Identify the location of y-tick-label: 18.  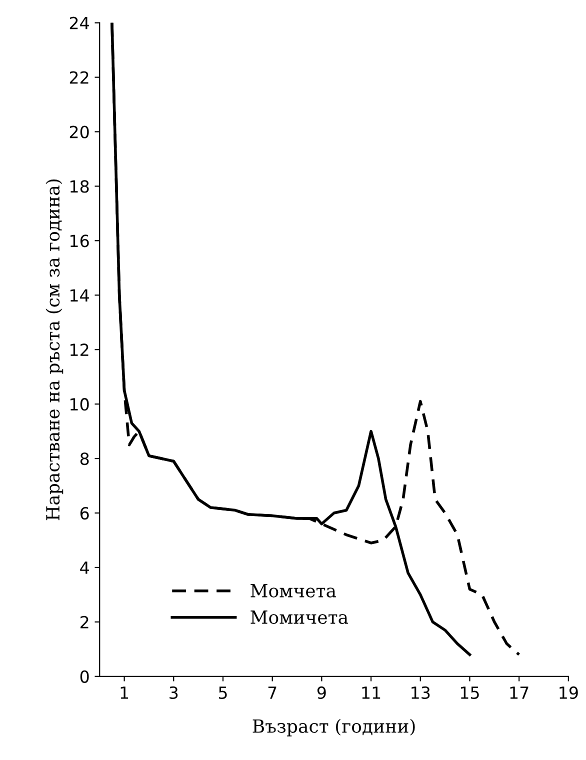
(79, 186).